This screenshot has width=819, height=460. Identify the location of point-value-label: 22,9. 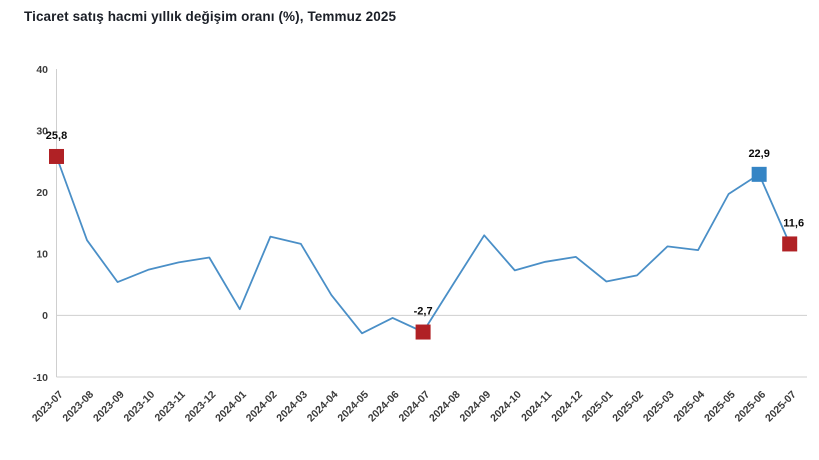
(758, 154).